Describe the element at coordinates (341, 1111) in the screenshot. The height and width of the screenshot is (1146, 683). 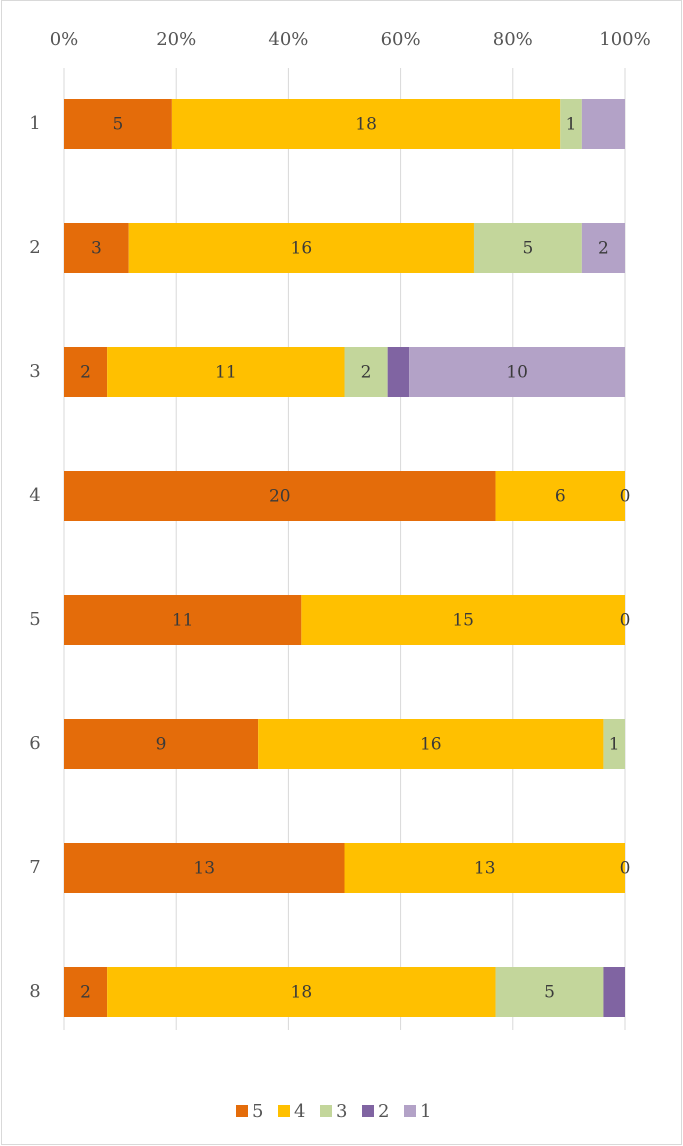
I see `legend-label: 3` at that location.